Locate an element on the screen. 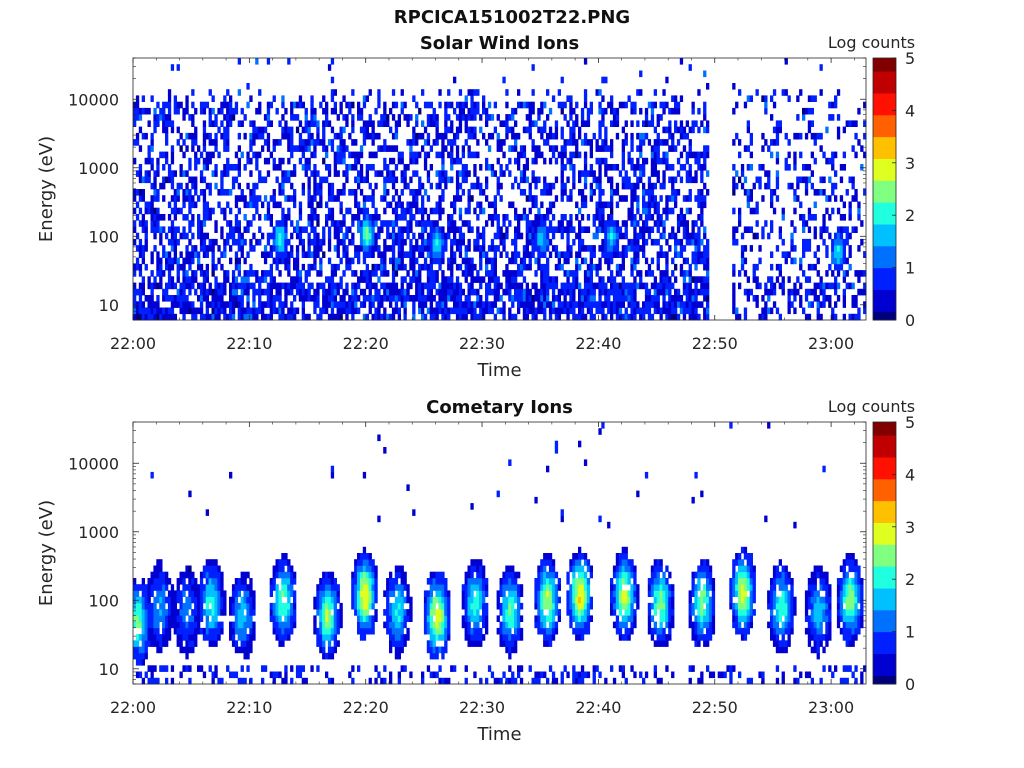 Image resolution: width=1024 pixels, height=768 pixels. colorbar-segment is located at coordinates (884, 165).